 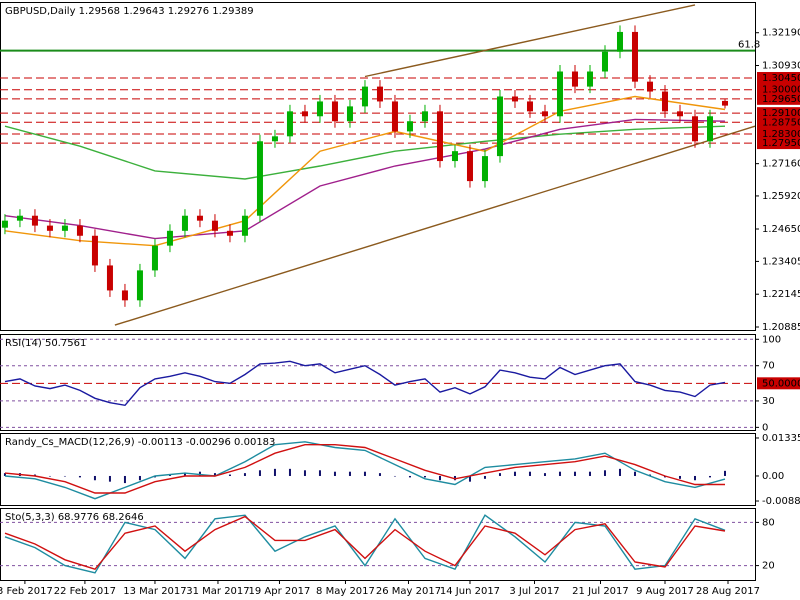 I want to click on fib-label: 61.8, so click(x=749, y=45).